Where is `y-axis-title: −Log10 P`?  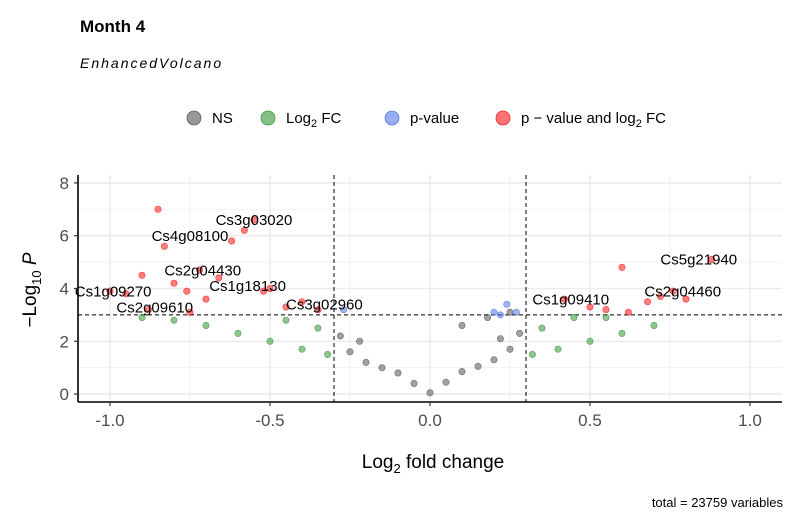 y-axis-title: −Log10 P is located at coordinates (32, 290).